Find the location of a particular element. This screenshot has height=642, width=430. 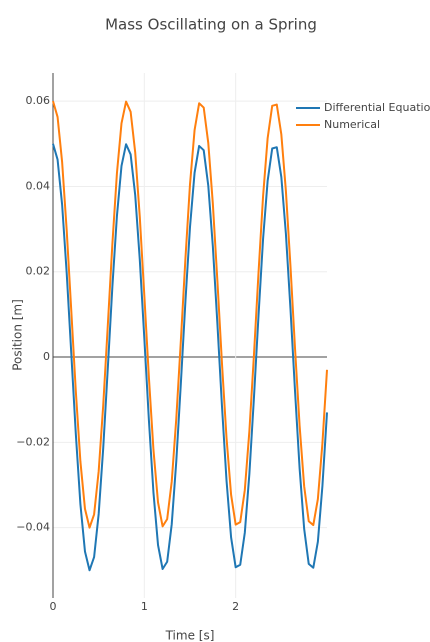

x-tick-label: 2 is located at coordinates (235, 606).